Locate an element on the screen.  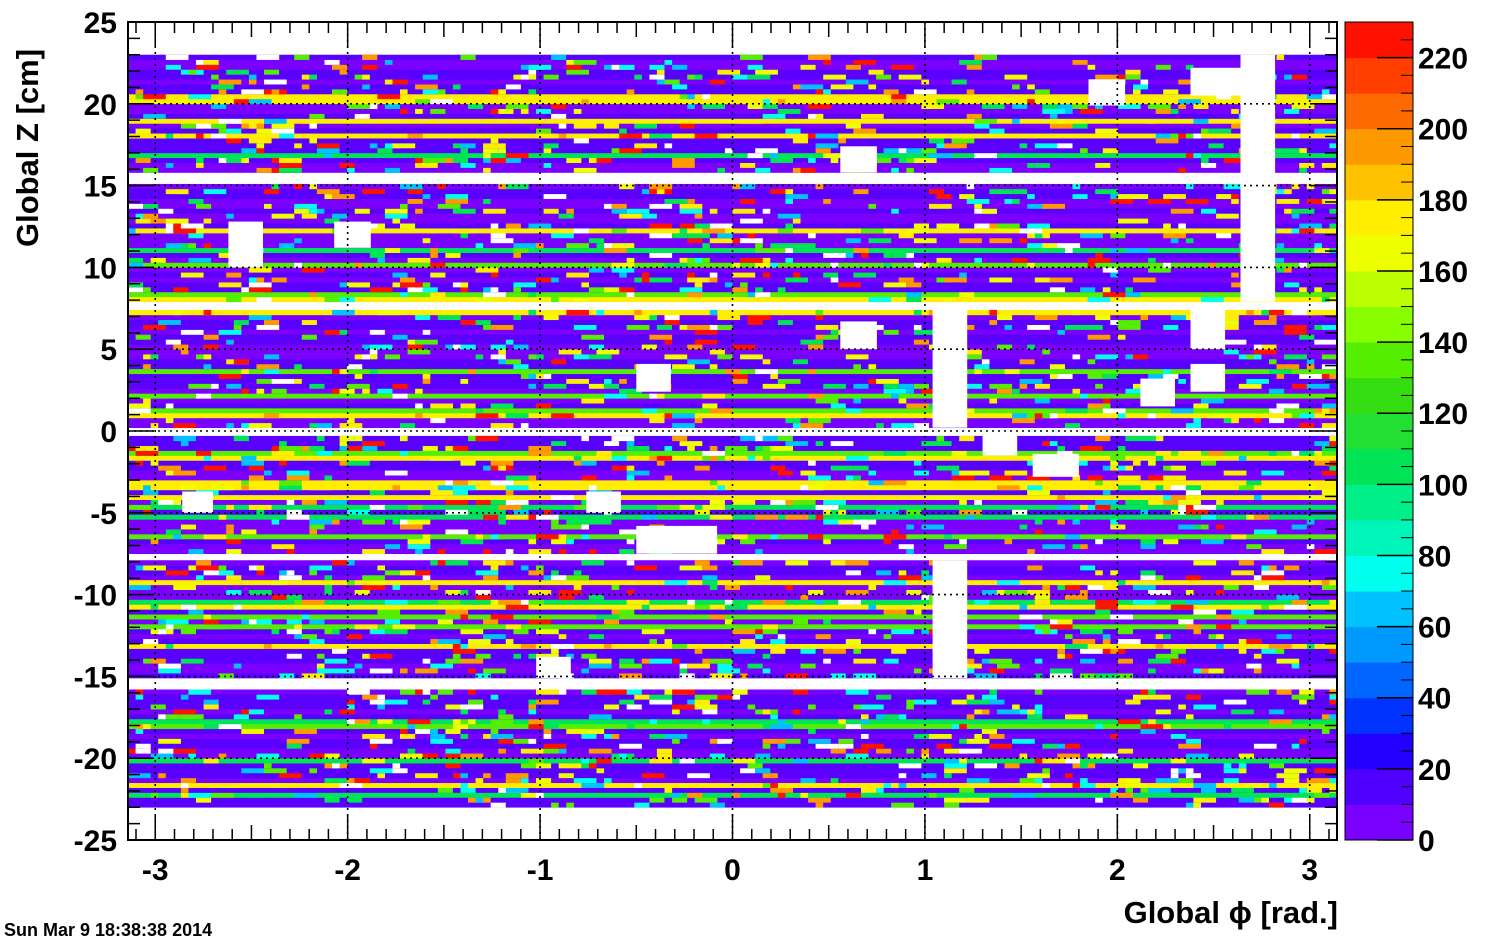
y-axis-title: Global Z [cm] is located at coordinates (27, 148).